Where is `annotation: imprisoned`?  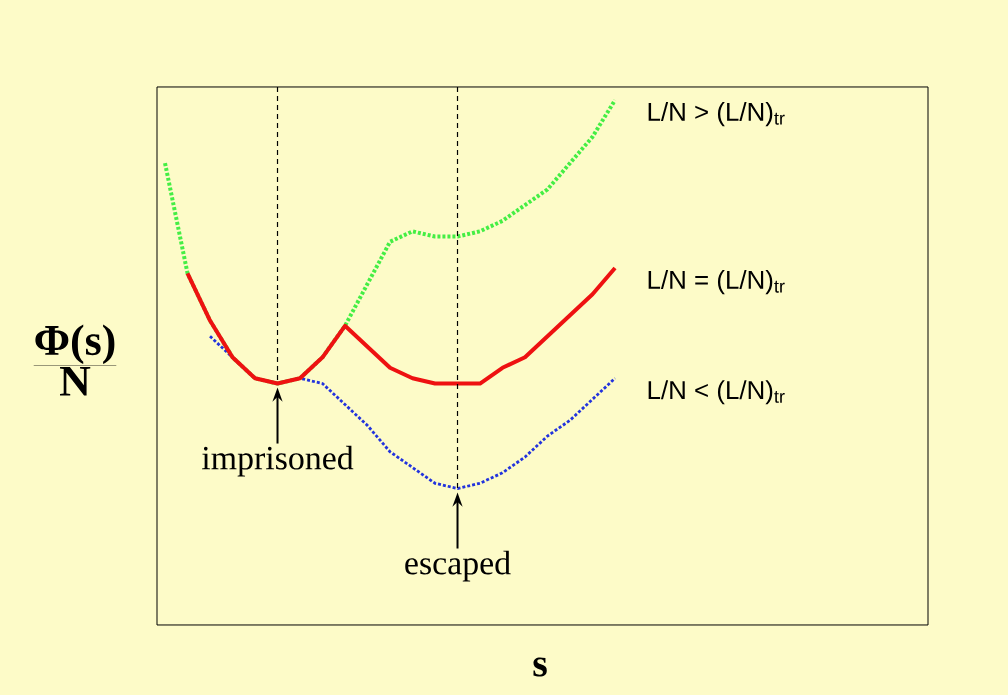
annotation: imprisoned is located at coordinates (278, 461).